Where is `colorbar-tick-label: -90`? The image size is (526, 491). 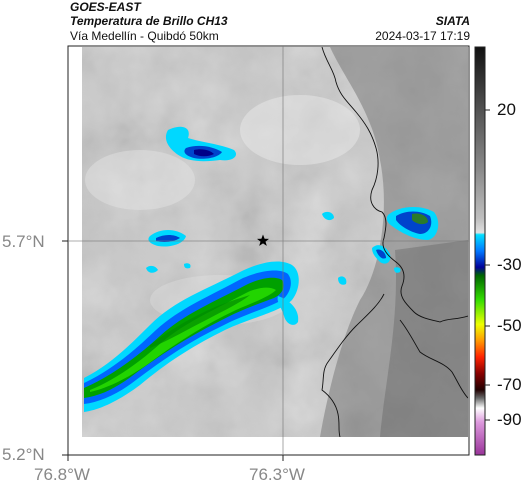
colorbar-tick-label: -90 is located at coordinates (509, 419).